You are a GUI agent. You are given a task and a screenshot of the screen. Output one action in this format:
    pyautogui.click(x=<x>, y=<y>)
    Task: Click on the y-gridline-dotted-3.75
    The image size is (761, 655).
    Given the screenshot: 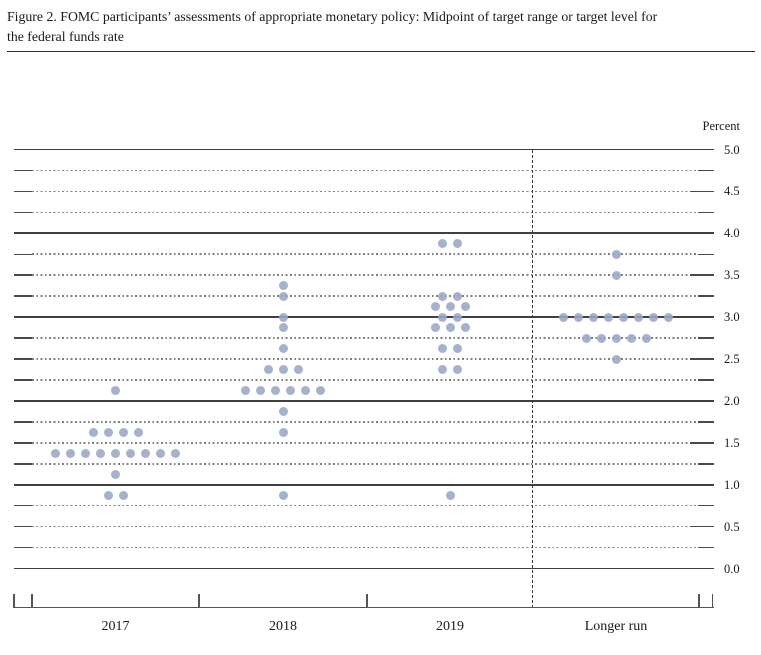 What is the action you would take?
    pyautogui.click(x=364, y=254)
    